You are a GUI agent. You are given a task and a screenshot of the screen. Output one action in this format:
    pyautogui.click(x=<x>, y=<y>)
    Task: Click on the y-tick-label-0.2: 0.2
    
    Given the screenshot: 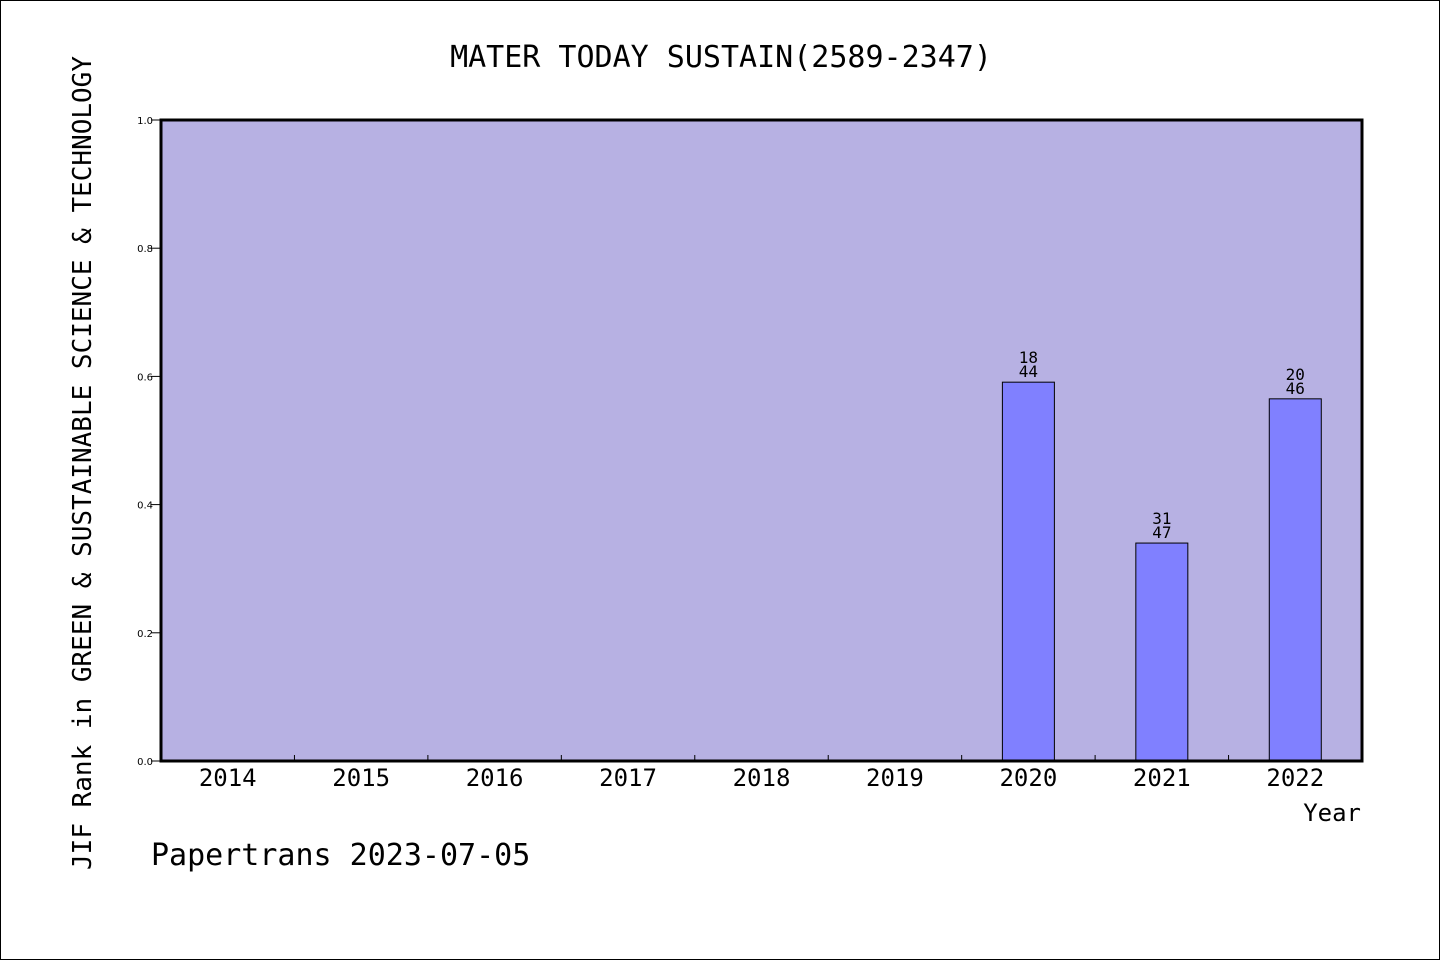 What is the action you would take?
    pyautogui.click(x=145, y=634)
    